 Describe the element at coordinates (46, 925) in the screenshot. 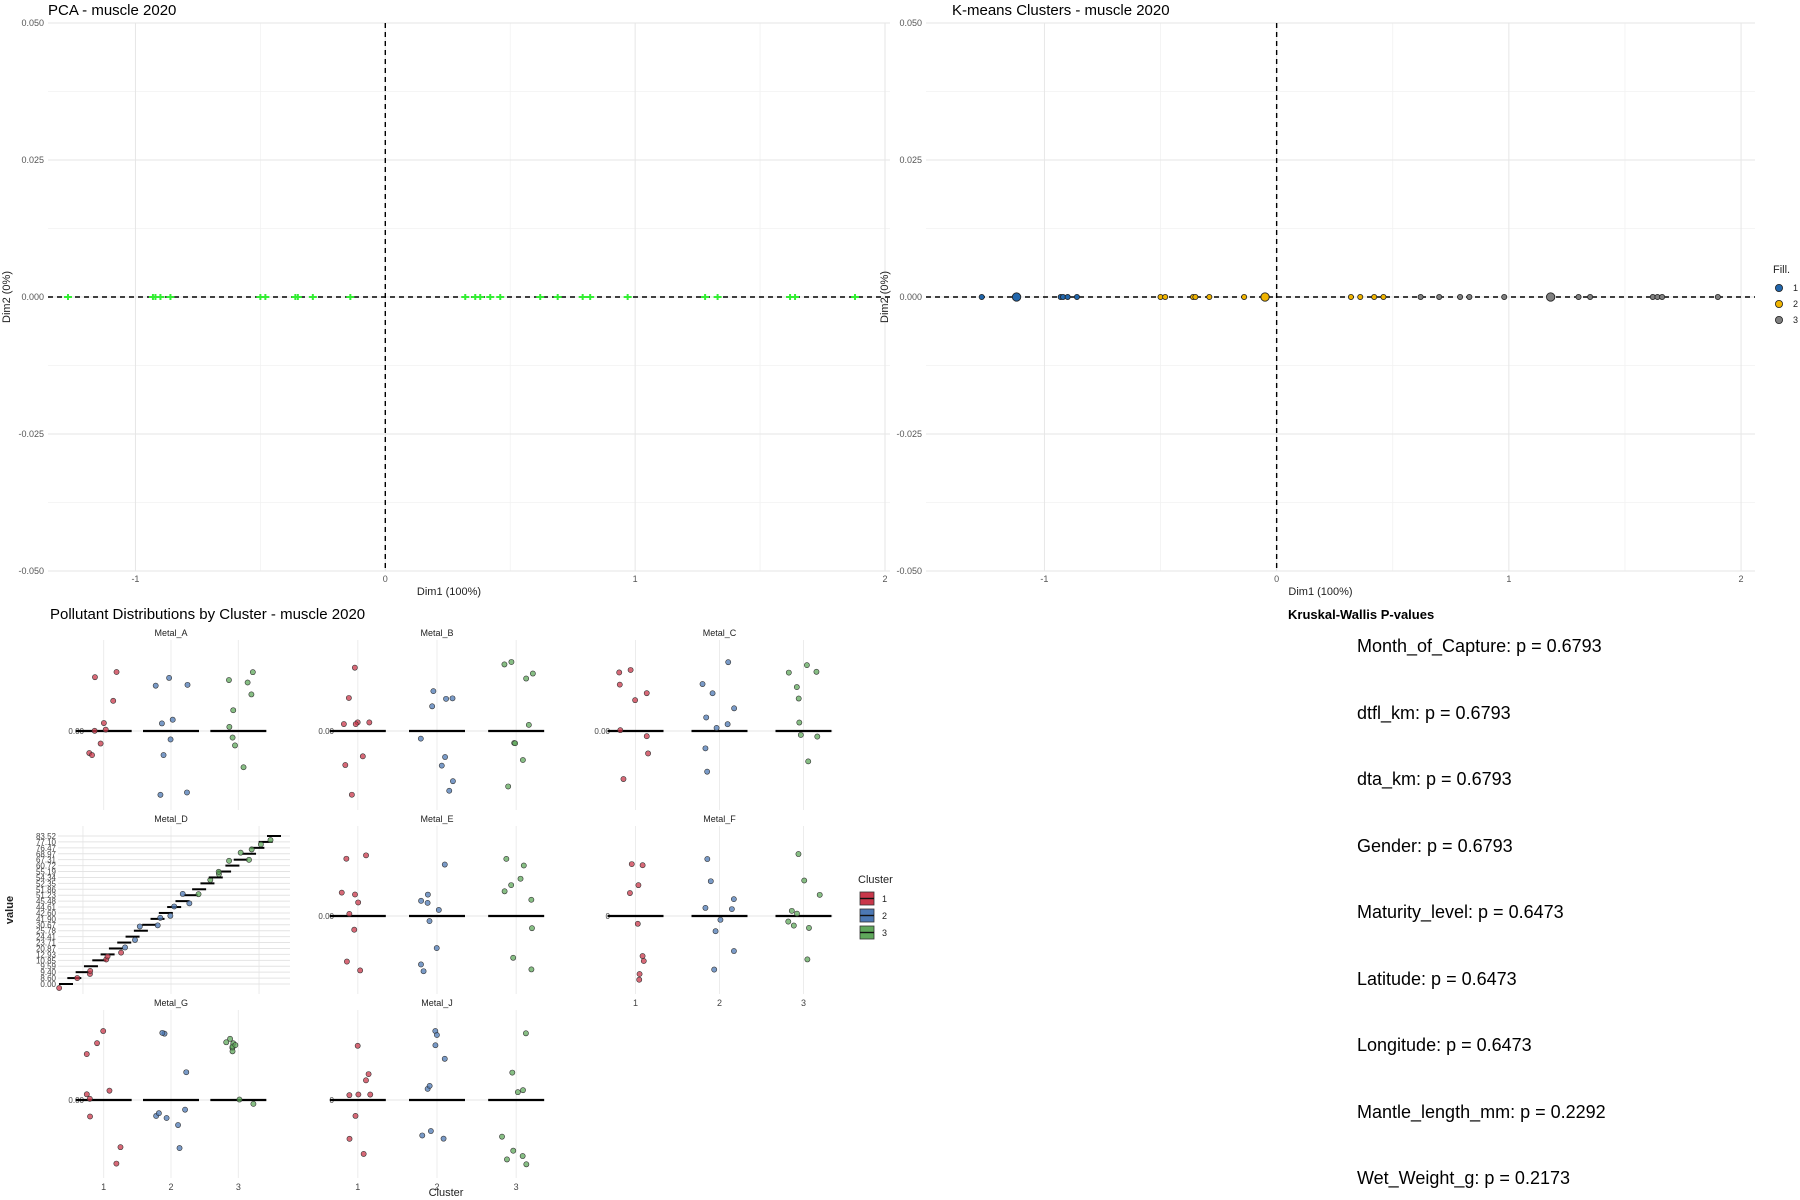

I see `y-tick-label: 30.67` at that location.